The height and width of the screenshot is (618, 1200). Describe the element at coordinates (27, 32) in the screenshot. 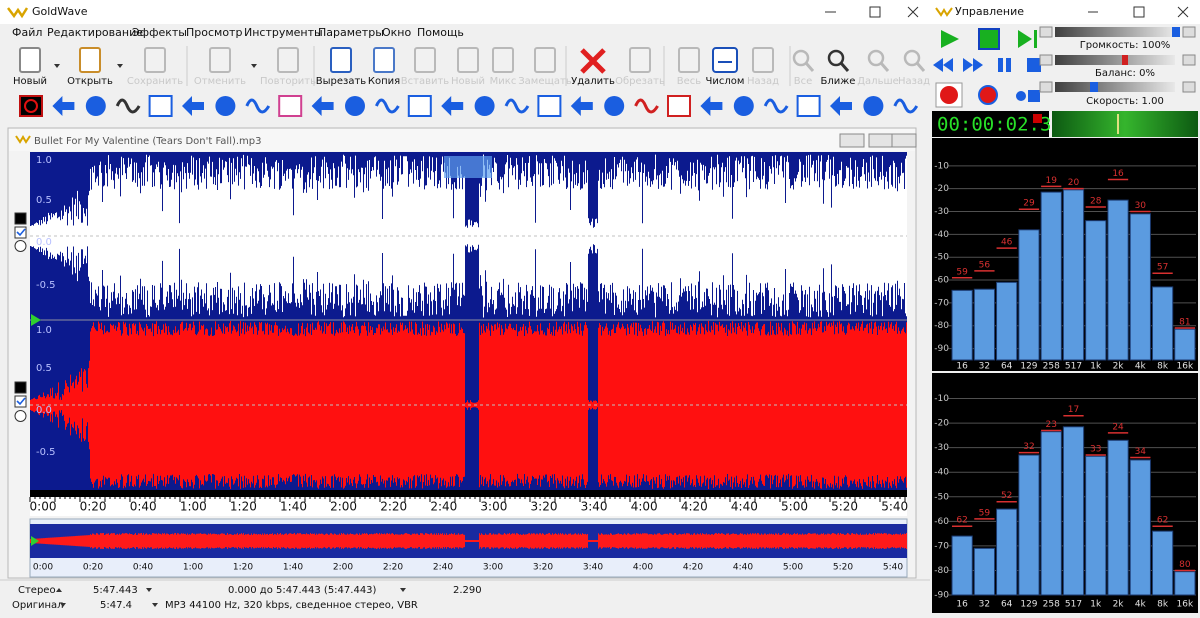

I see `menu-item: Файл` at that location.